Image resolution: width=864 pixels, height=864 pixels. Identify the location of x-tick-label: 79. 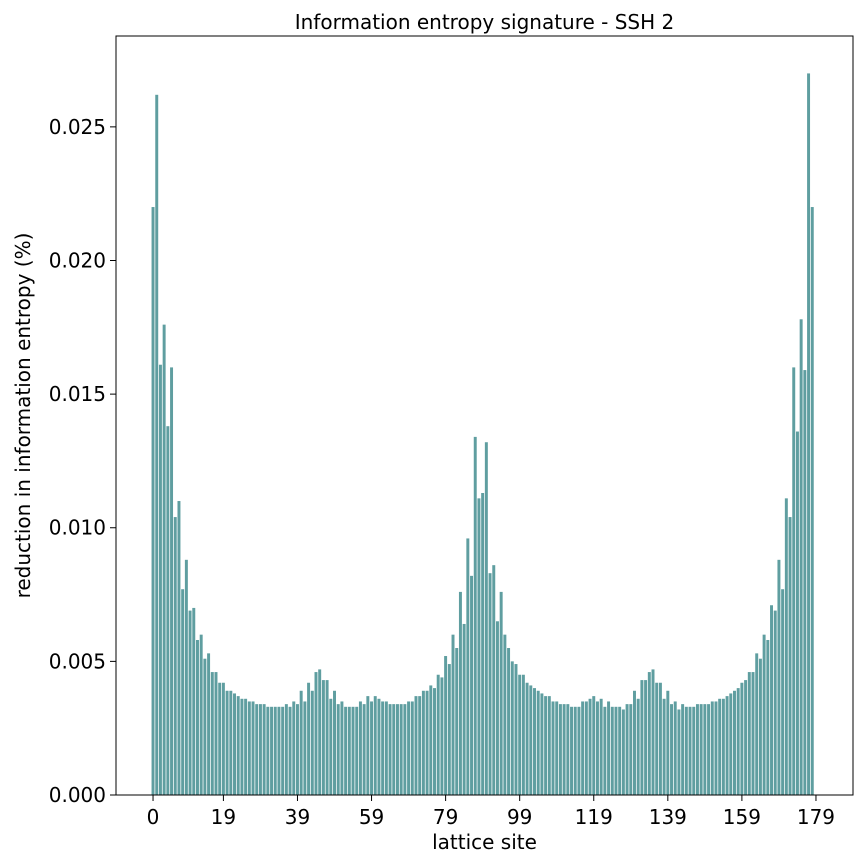
(445, 817).